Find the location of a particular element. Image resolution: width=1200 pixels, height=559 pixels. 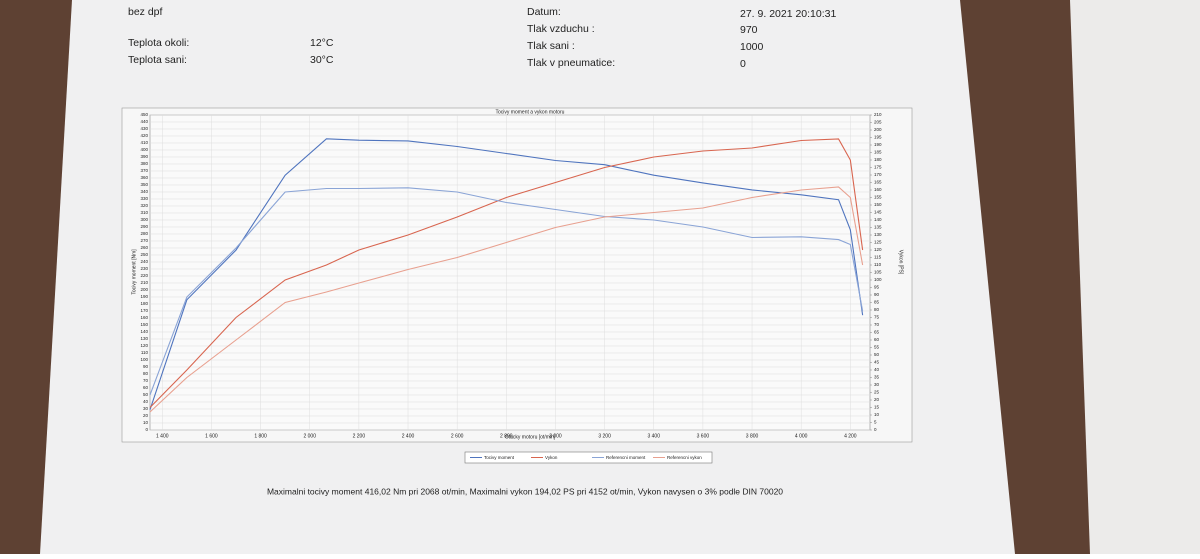

y2-tick-label: 165 is located at coordinates (878, 182).